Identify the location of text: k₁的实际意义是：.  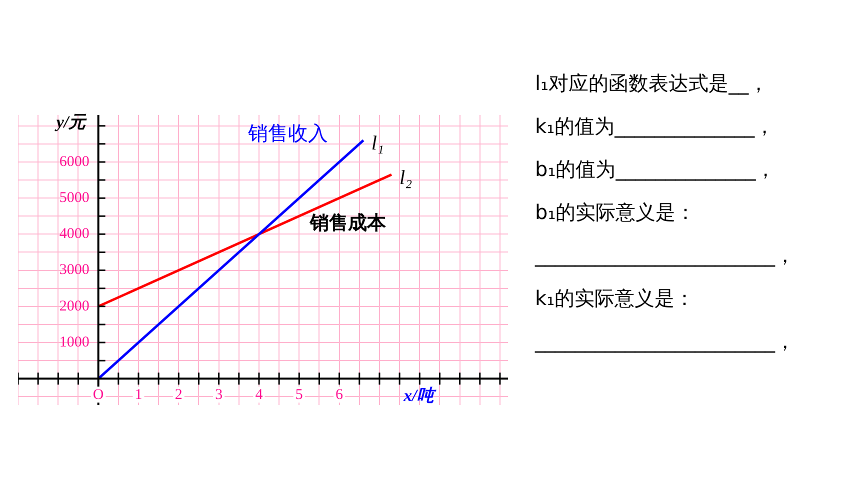
(615, 298).